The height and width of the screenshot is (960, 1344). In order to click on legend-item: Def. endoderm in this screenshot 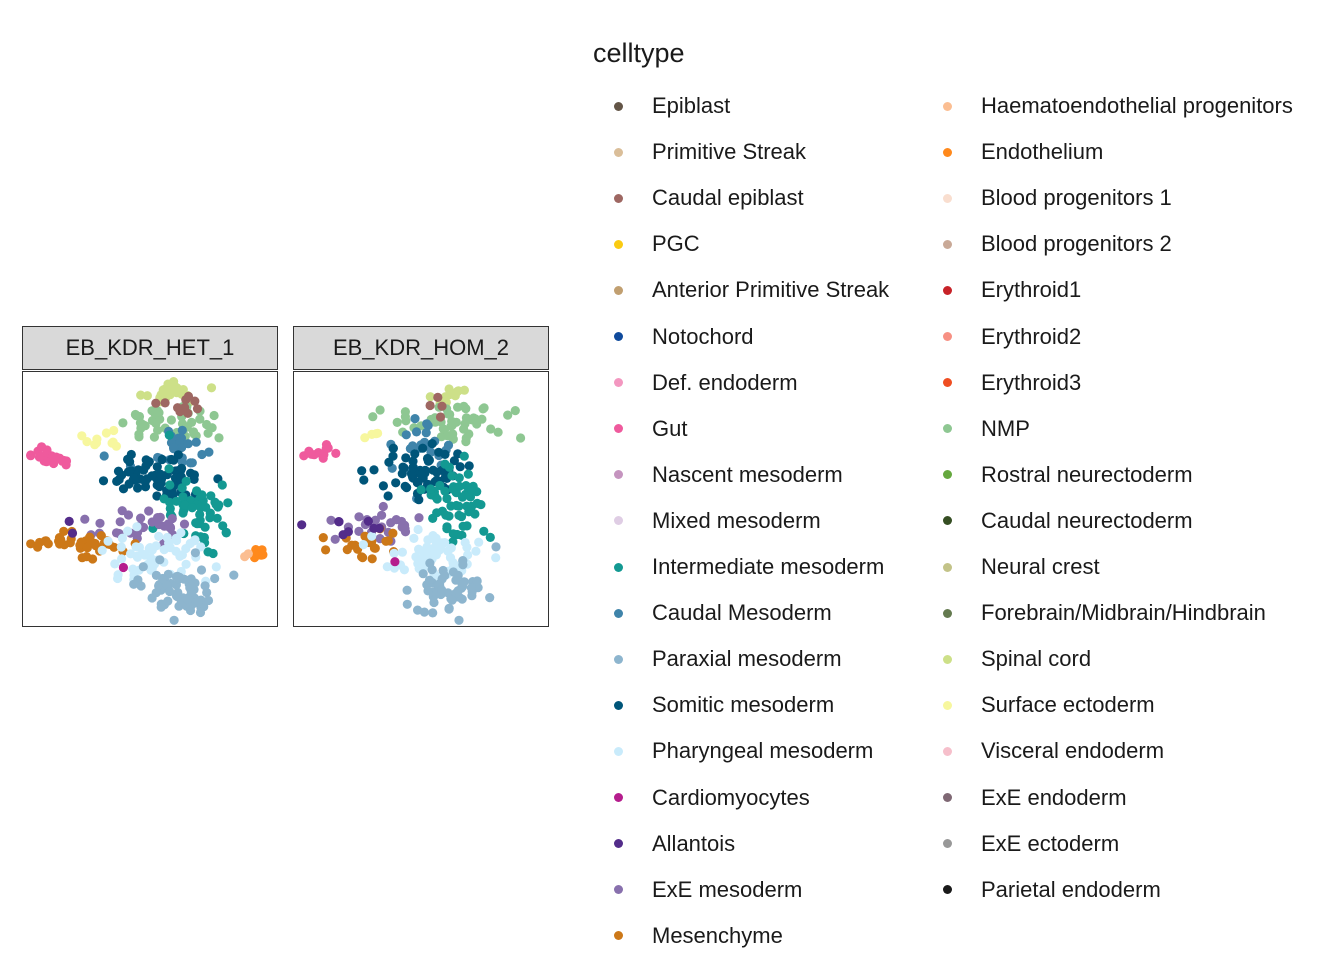, I will do `click(700, 383)`.